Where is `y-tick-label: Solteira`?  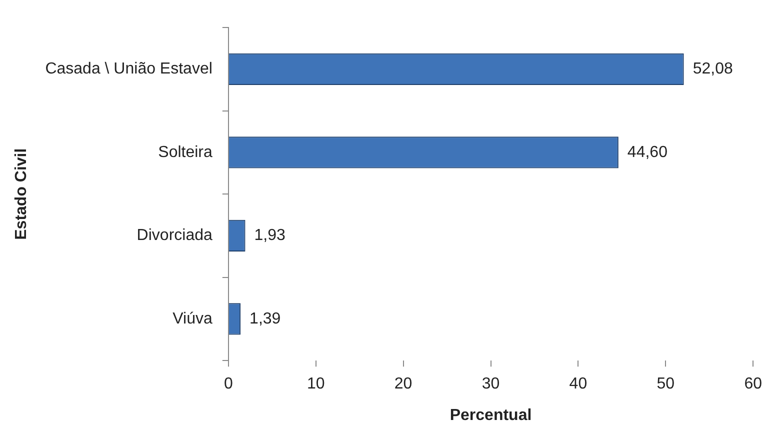
y-tick-label: Solteira is located at coordinates (185, 152).